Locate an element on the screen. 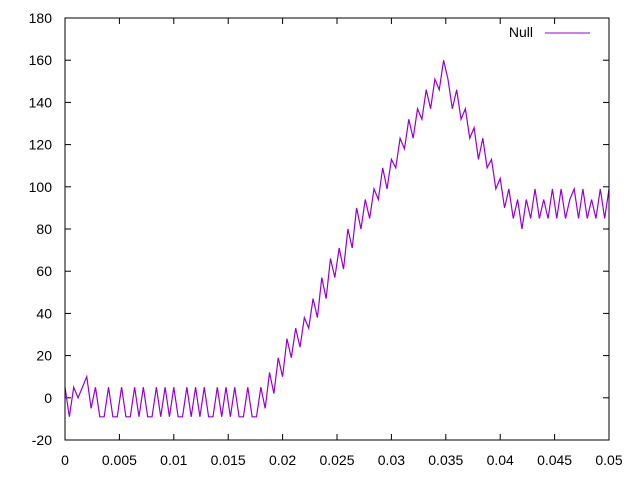  x-tick-label: 0.015 is located at coordinates (228, 460).